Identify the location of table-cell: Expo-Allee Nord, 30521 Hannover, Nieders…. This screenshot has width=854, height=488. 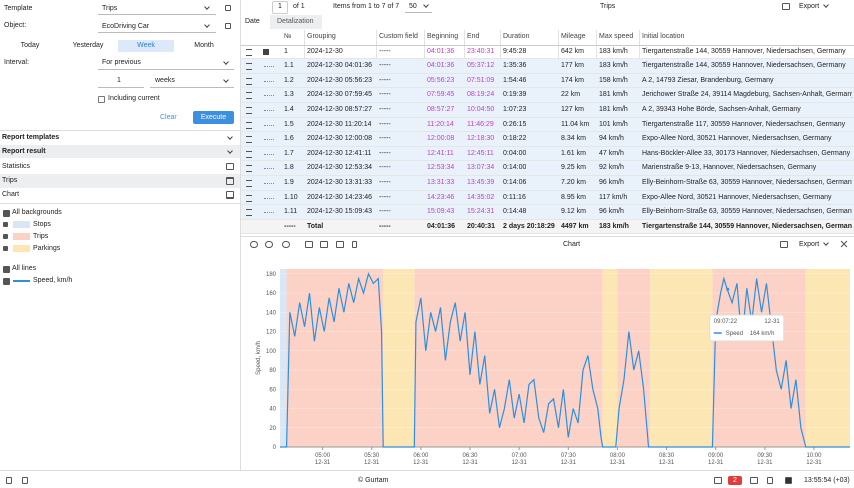
(737, 139).